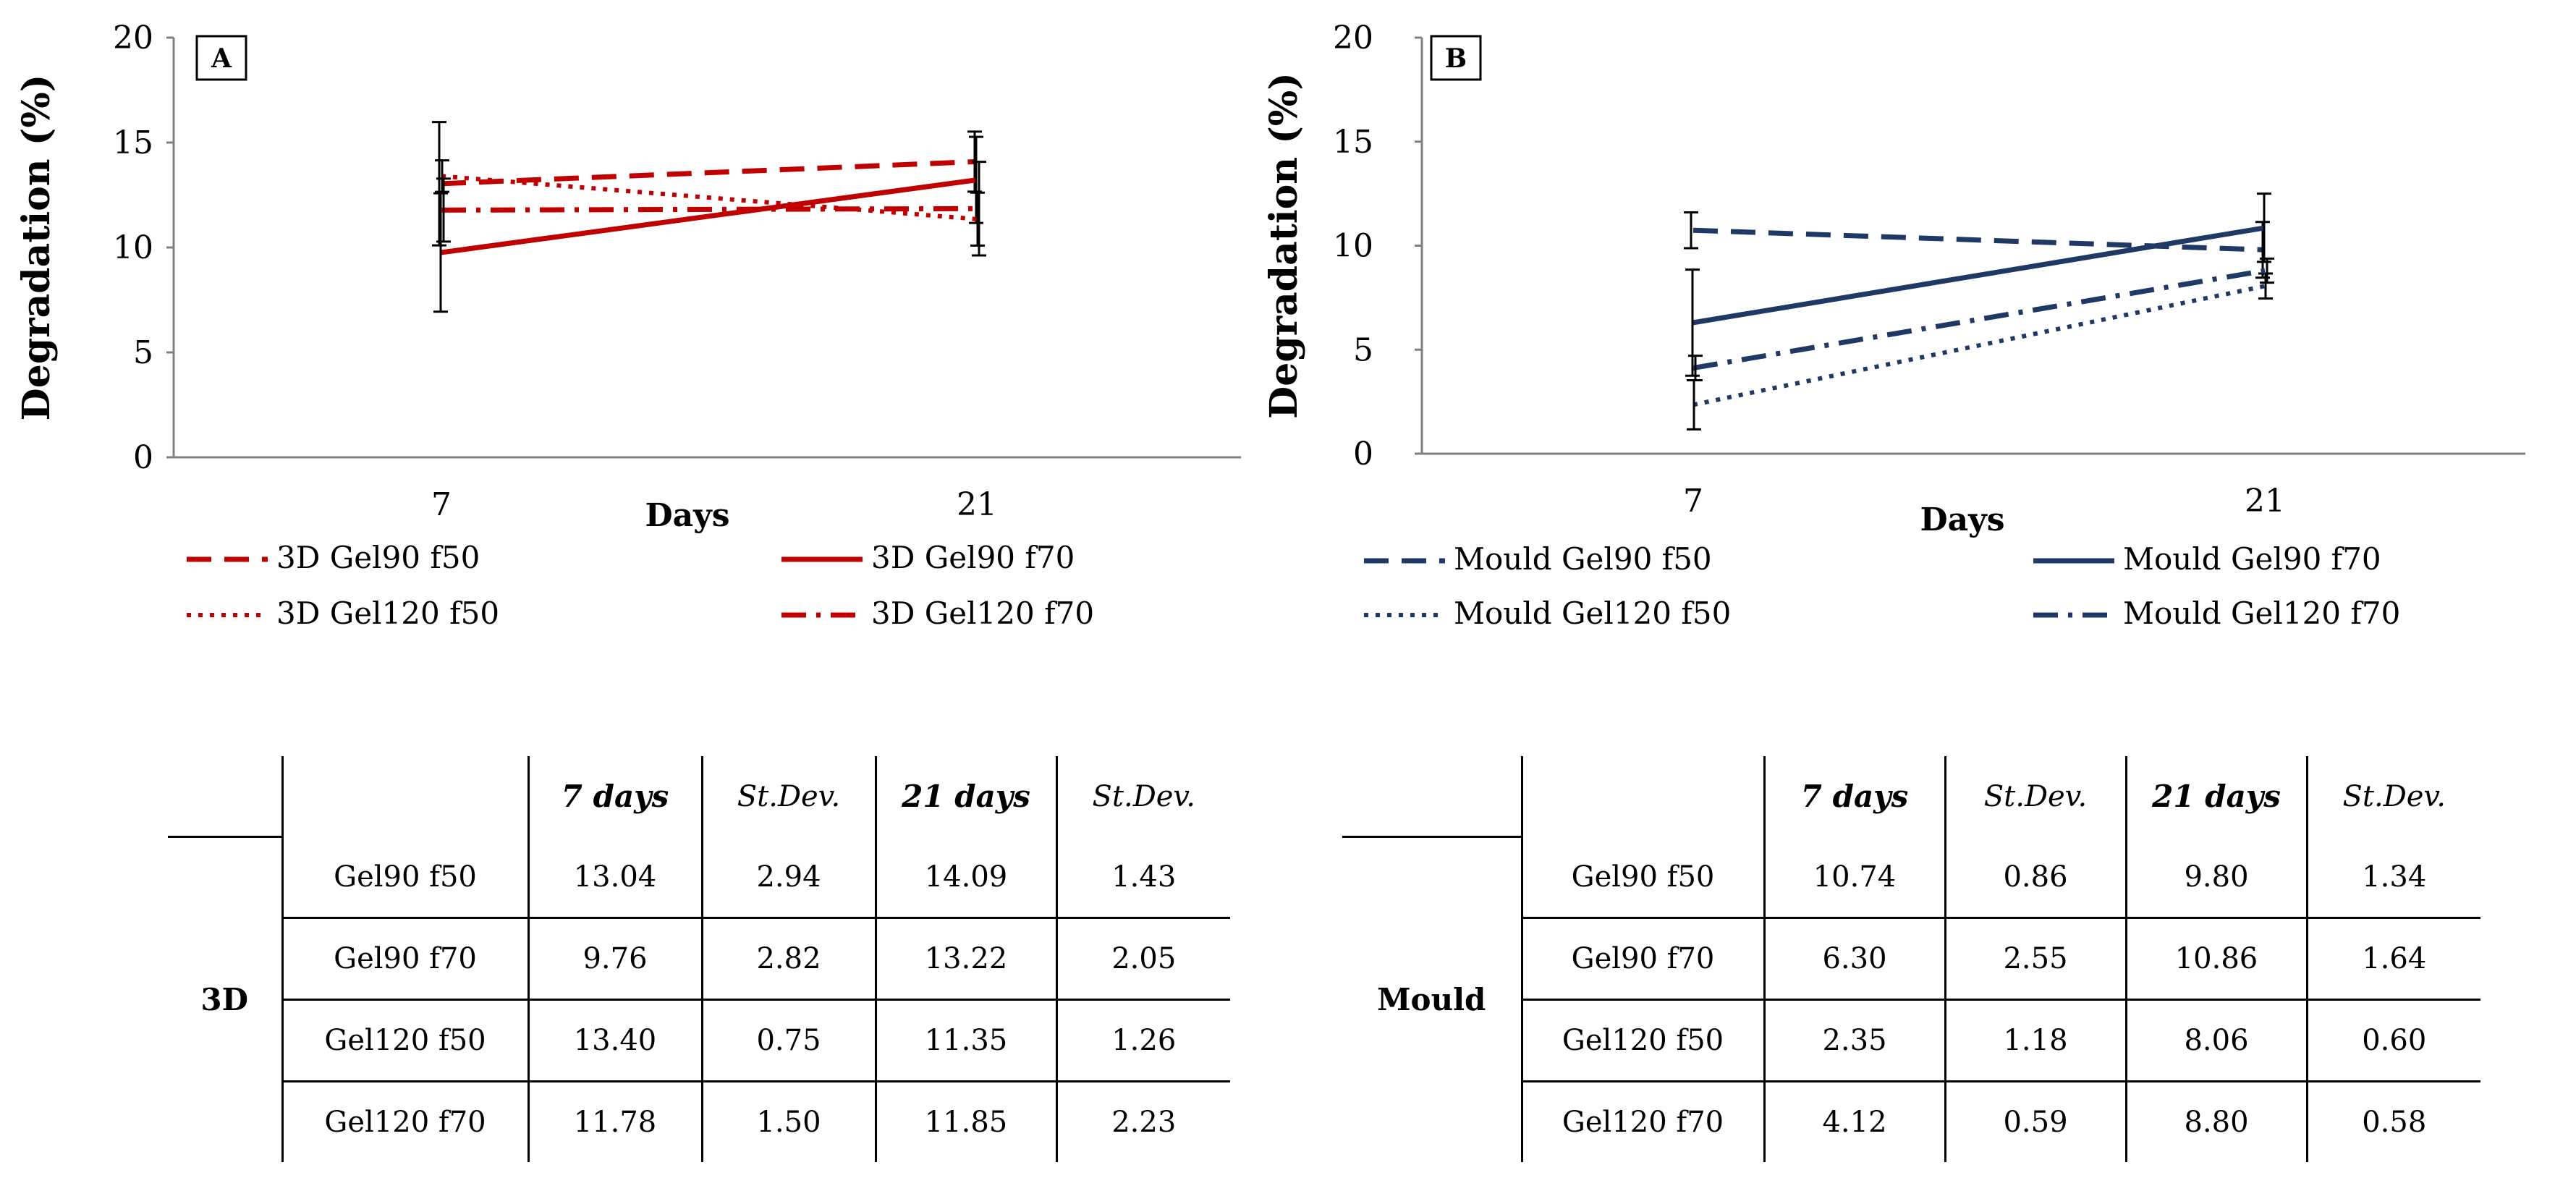  Describe the element at coordinates (2392, 1039) in the screenshot. I see `table-cell: 0.60` at that location.